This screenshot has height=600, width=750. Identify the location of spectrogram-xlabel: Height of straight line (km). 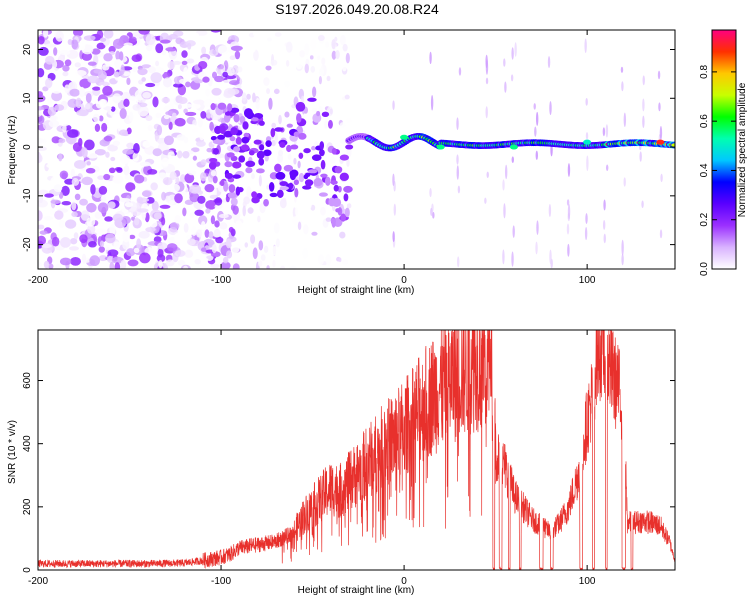
(356, 290).